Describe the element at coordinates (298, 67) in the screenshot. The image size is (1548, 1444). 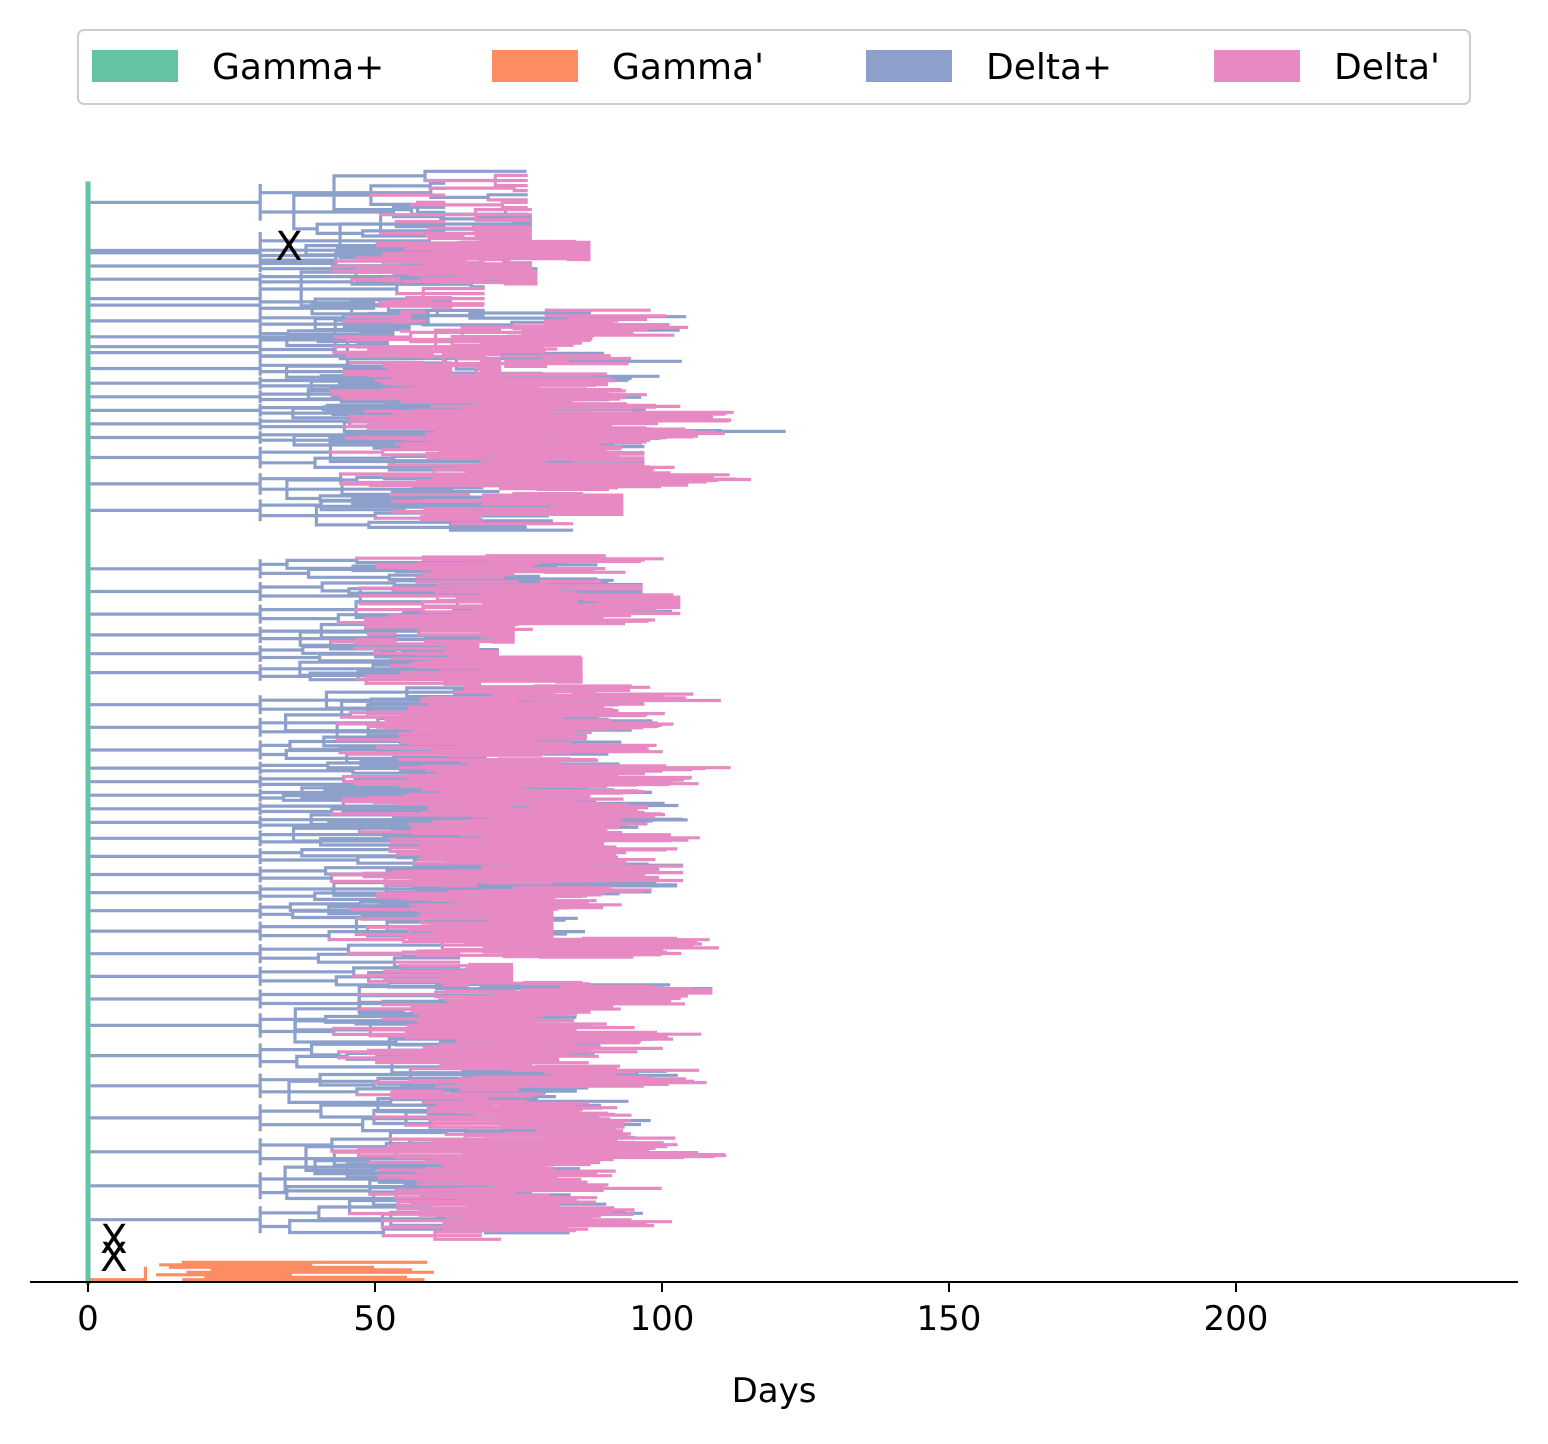
I see `legend-label-0: Gamma+` at that location.